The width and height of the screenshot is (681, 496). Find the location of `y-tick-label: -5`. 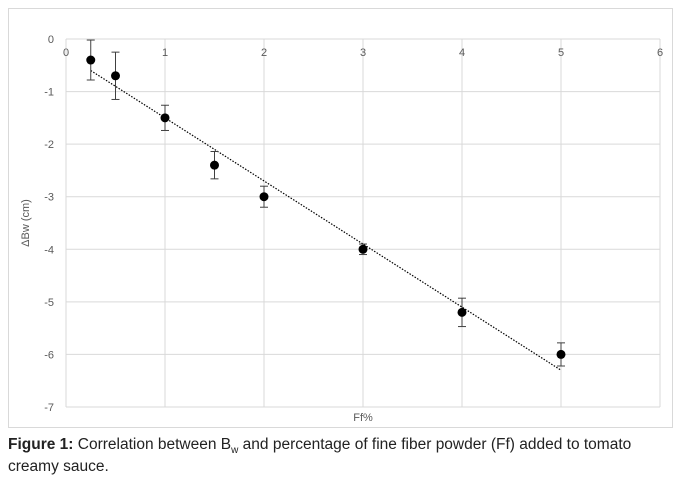

y-tick-label: -5 is located at coordinates (49, 303).